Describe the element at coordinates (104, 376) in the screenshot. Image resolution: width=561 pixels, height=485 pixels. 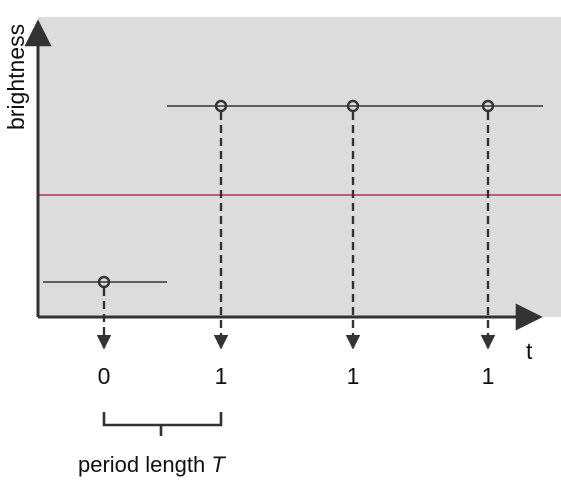
I see `sample-value-0: 0` at that location.